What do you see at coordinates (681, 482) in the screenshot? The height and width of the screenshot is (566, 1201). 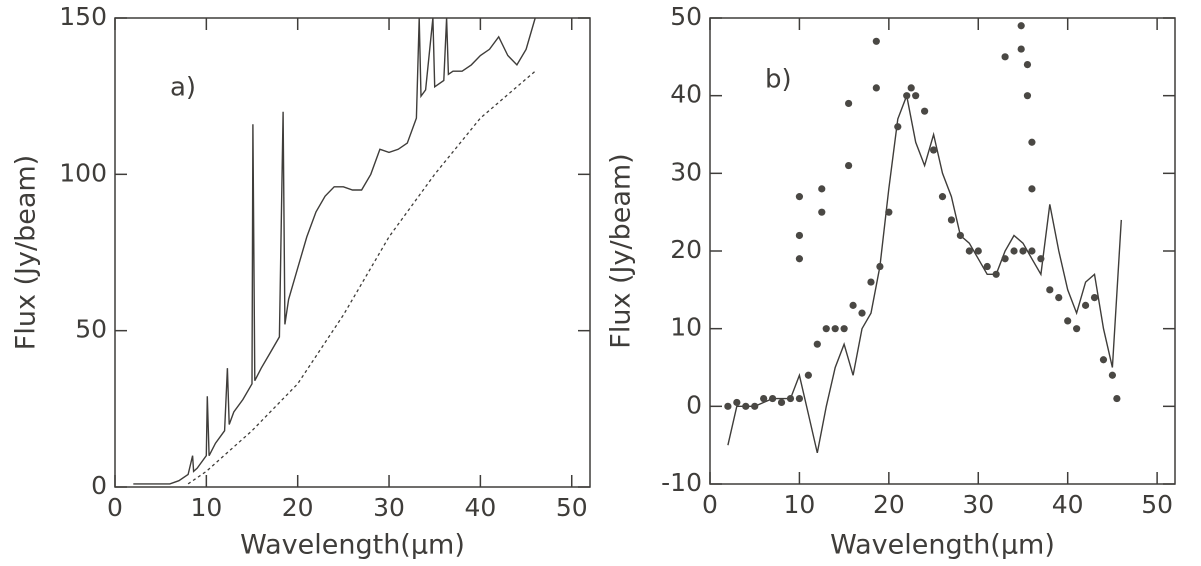 I see `y-tick-label: -10` at bounding box center [681, 482].